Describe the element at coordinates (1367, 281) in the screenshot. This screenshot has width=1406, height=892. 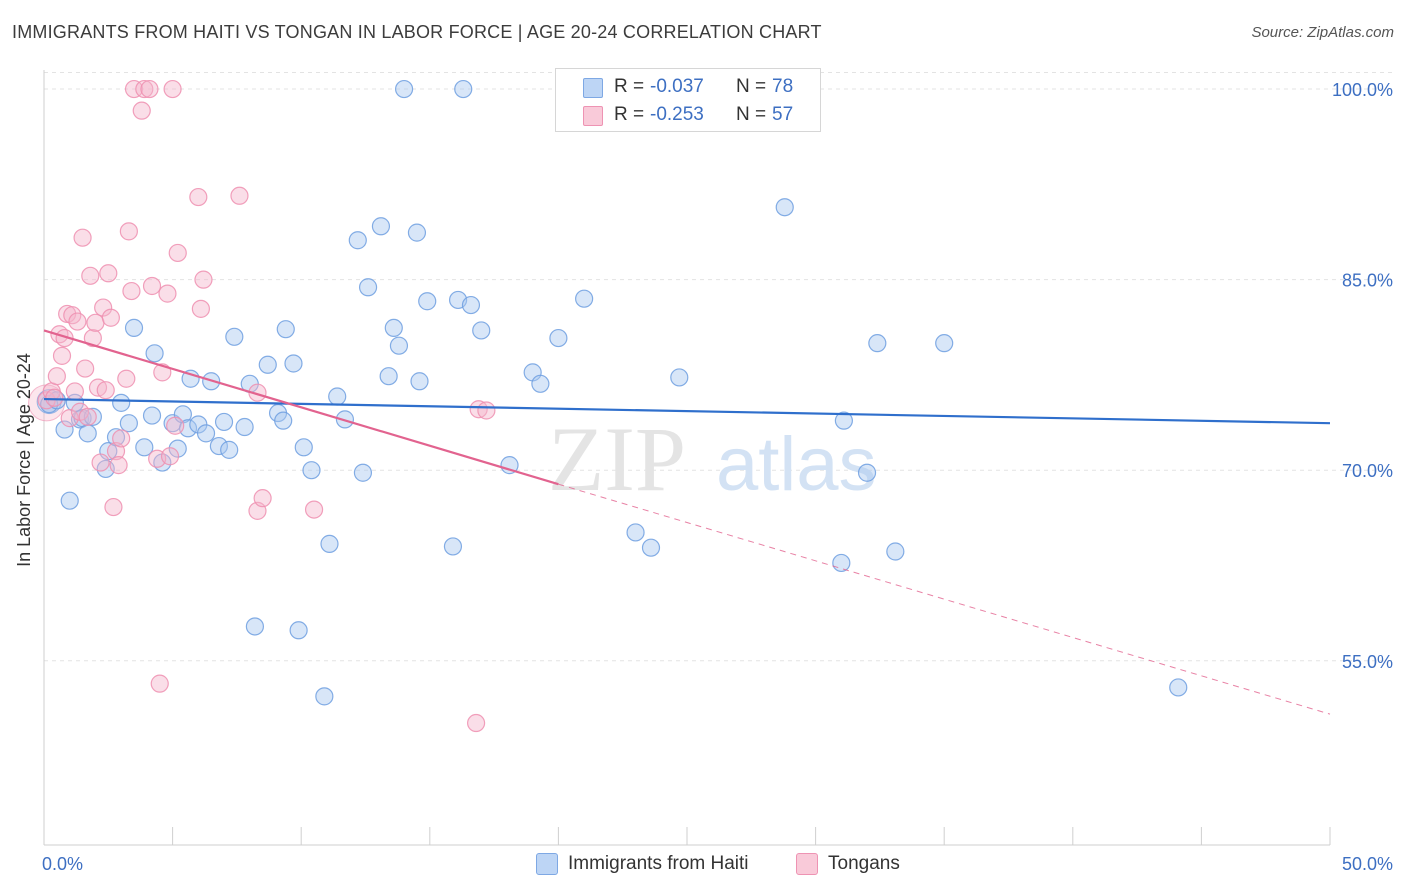
I see `y-tick-label: 85.0%` at that location.